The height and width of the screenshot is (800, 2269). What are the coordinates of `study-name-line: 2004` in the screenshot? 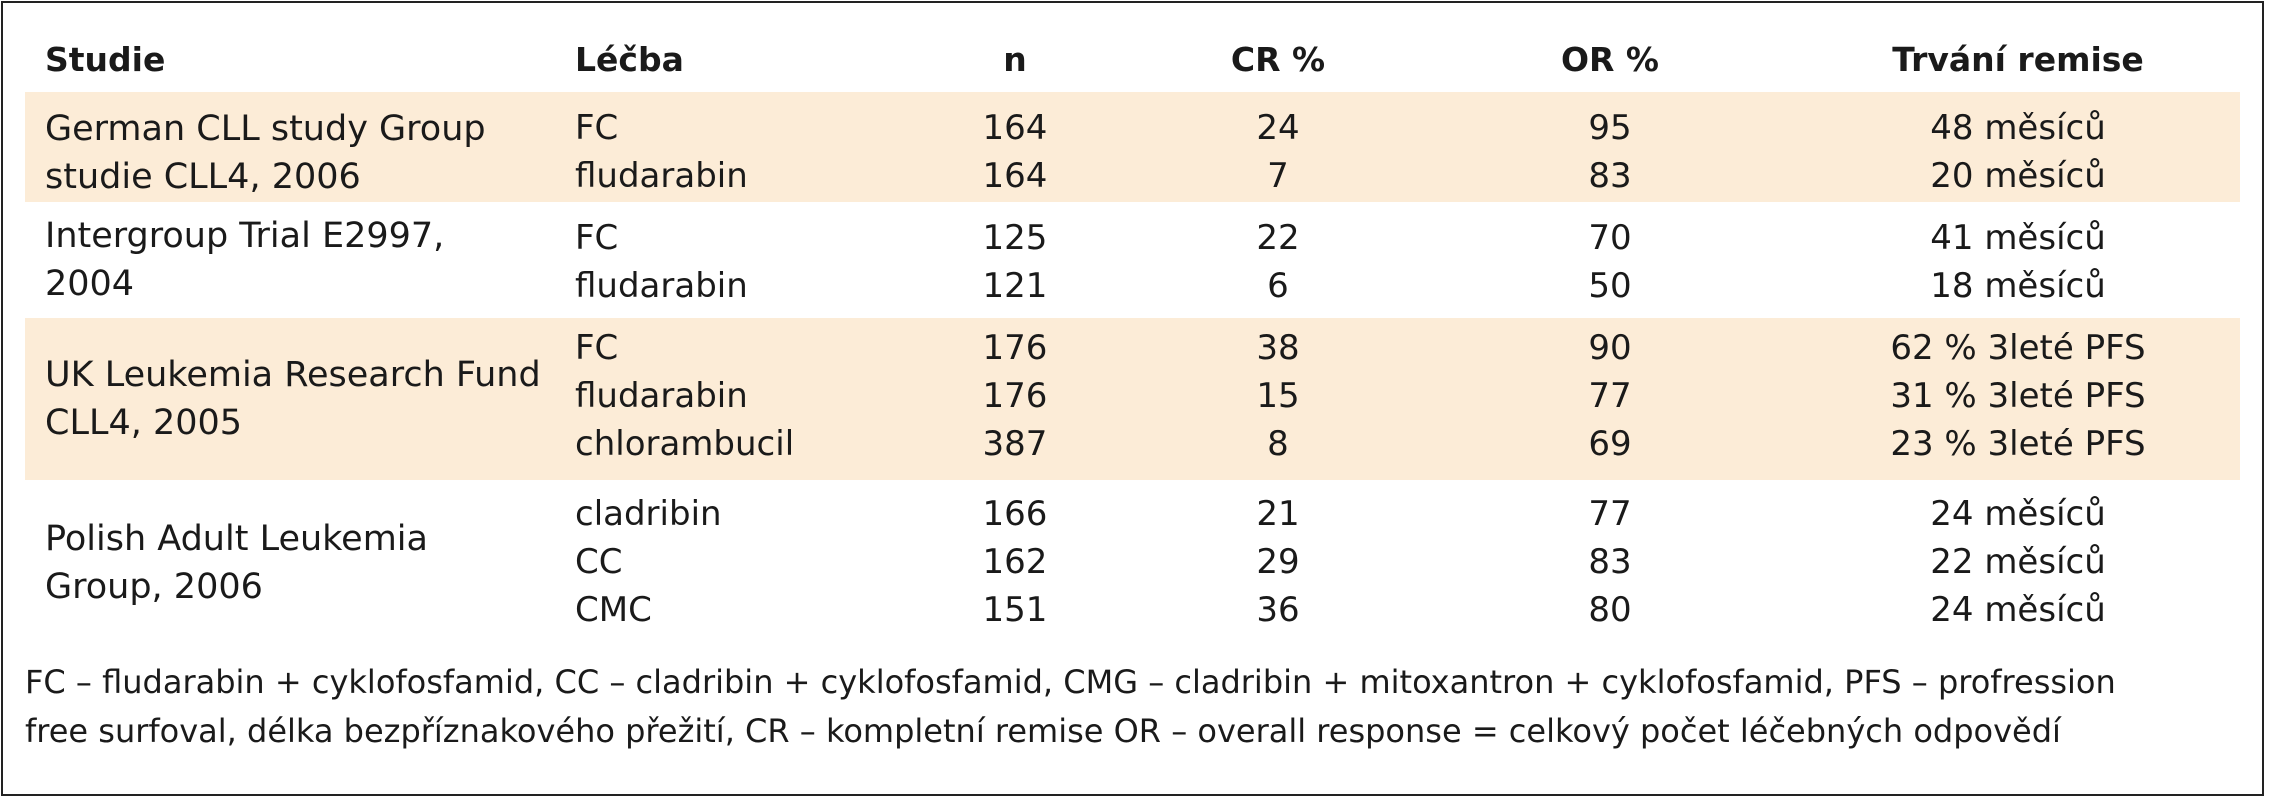 It's located at (90, 284).